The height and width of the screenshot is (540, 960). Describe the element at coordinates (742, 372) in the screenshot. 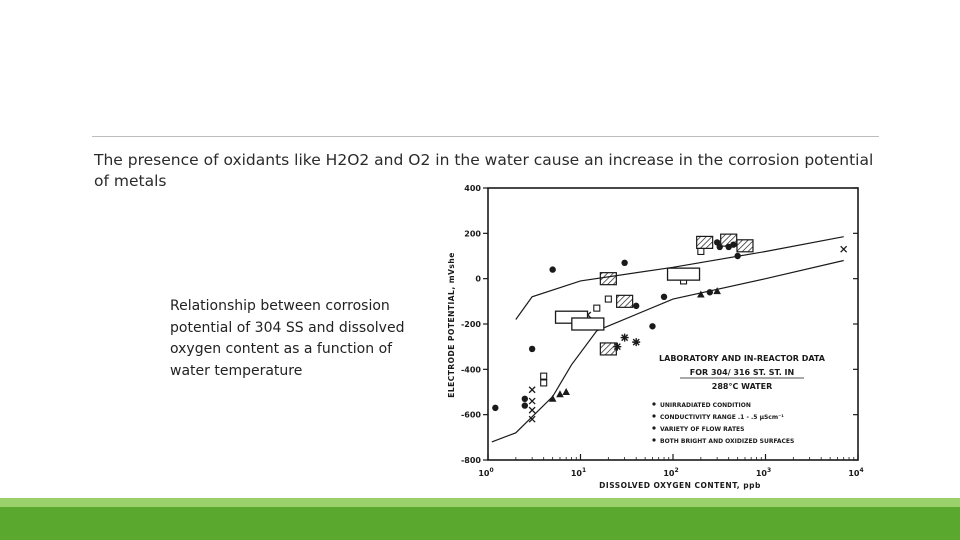

I see `legend-title-line-2: FOR 304/ 316 ST. ST. IN` at that location.